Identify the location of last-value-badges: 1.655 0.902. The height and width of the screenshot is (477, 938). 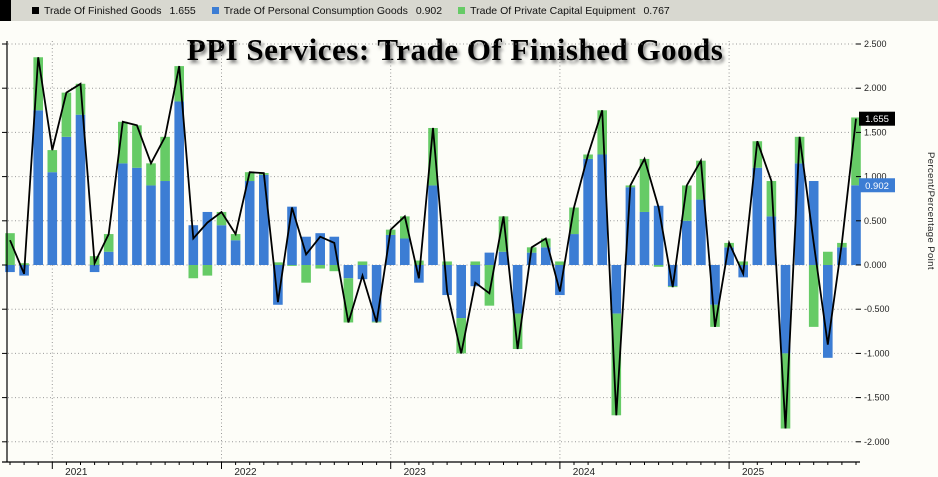
(877, 152).